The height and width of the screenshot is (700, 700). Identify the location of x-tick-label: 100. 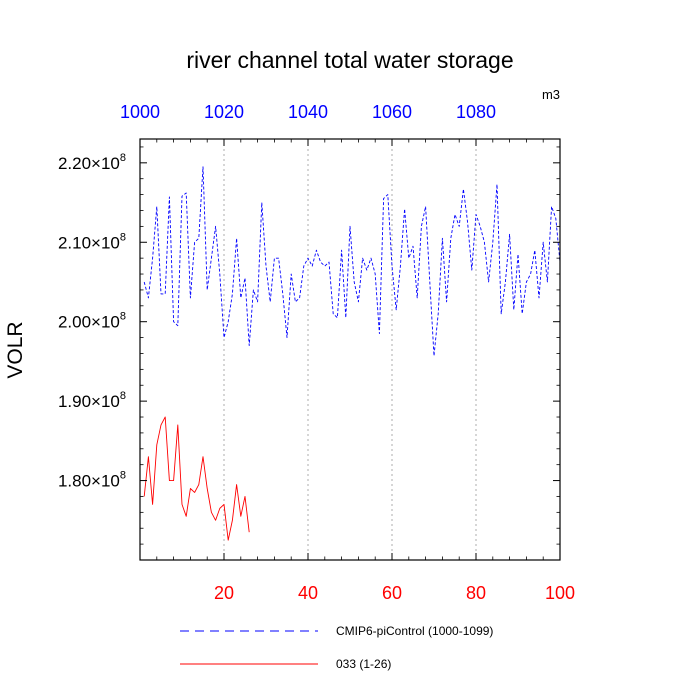
(560, 593).